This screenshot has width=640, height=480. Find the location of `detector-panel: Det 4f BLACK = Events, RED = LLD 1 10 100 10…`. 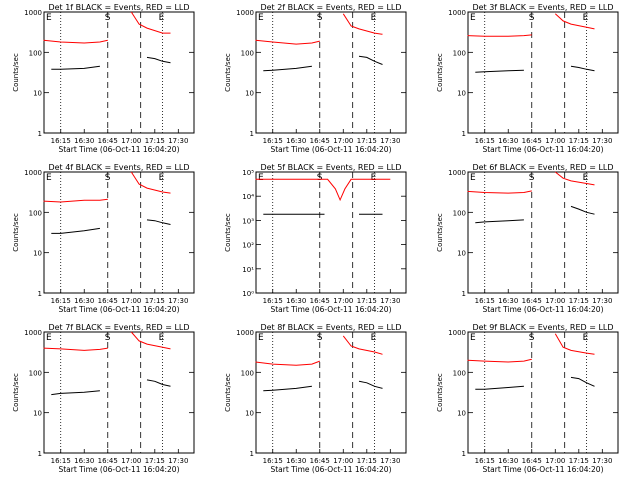

detector-panel: Det 4f BLACK = Events, RED = LLD 1 10 100 10… is located at coordinates (103, 238).